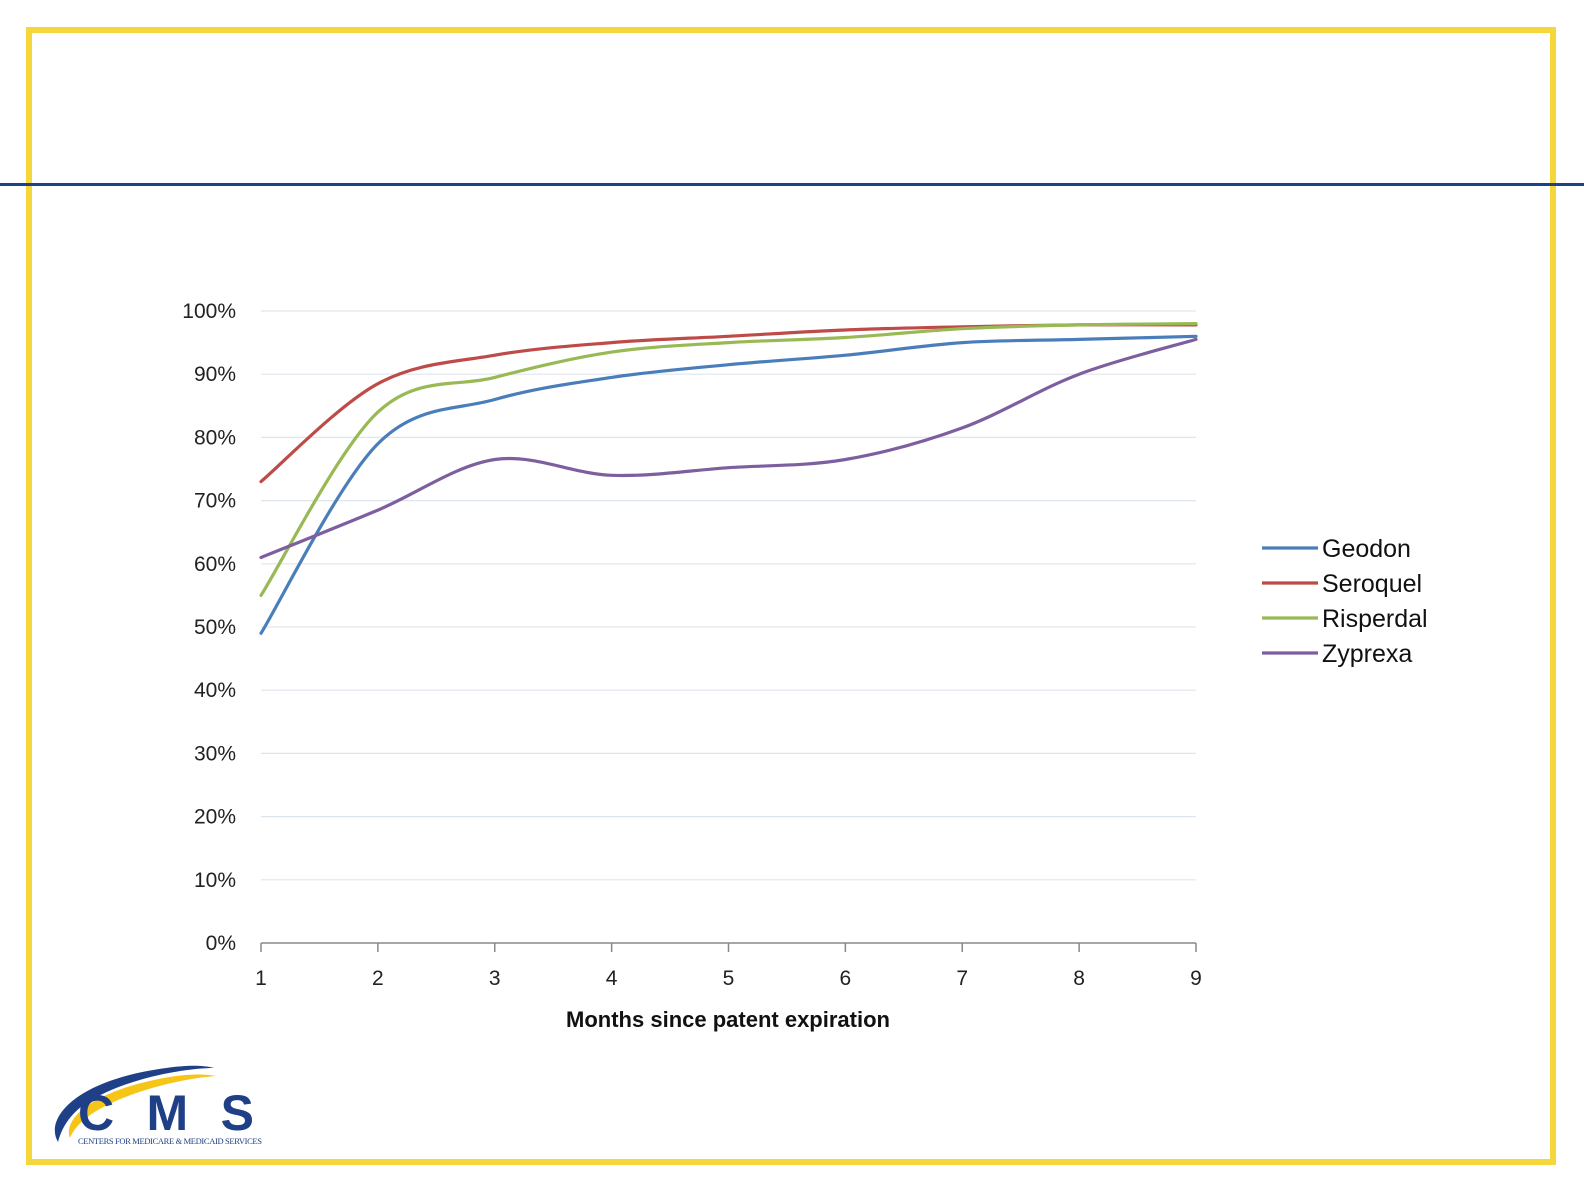 This screenshot has width=1584, height=1188. Describe the element at coordinates (962, 978) in the screenshot. I see `x-tick-label: 7` at that location.